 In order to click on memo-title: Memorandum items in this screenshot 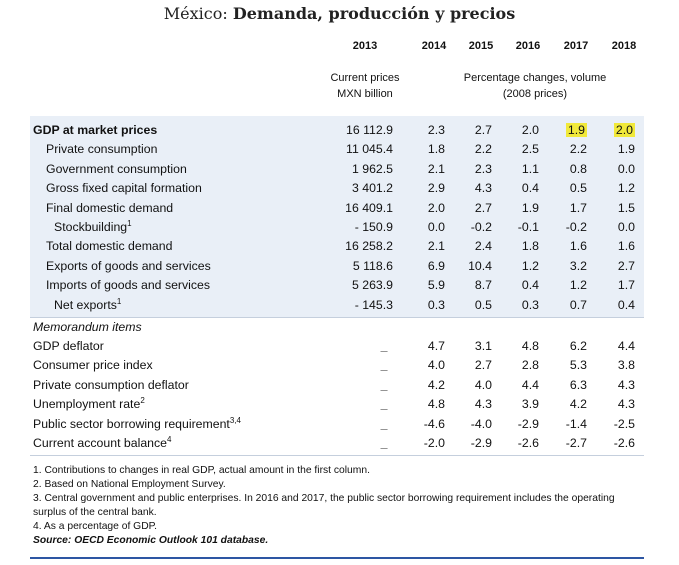, I will do `click(337, 327)`.